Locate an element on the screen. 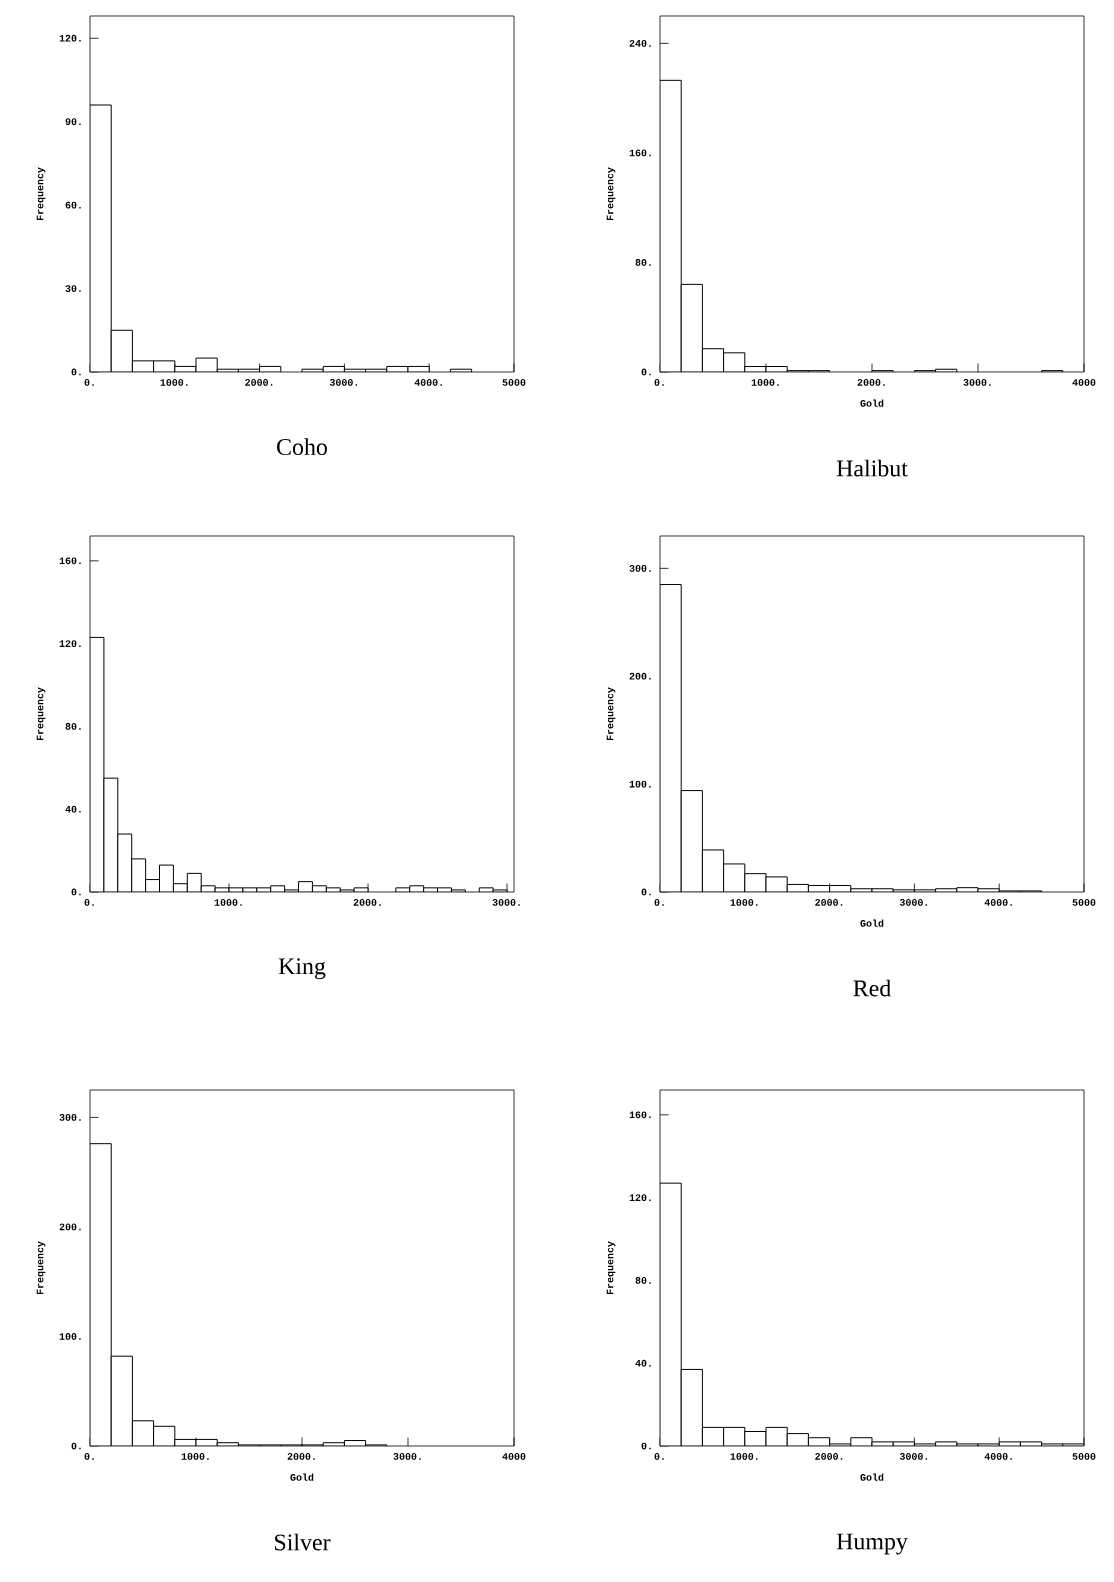 This screenshot has width=1114, height=1582. text: Coho is located at coordinates (302, 447).